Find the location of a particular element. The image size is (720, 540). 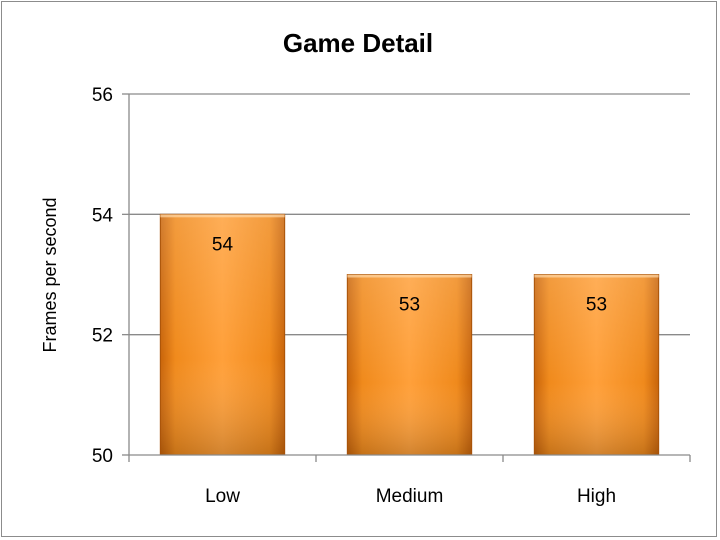

y-tick-label-56: 56 is located at coordinates (102, 95).